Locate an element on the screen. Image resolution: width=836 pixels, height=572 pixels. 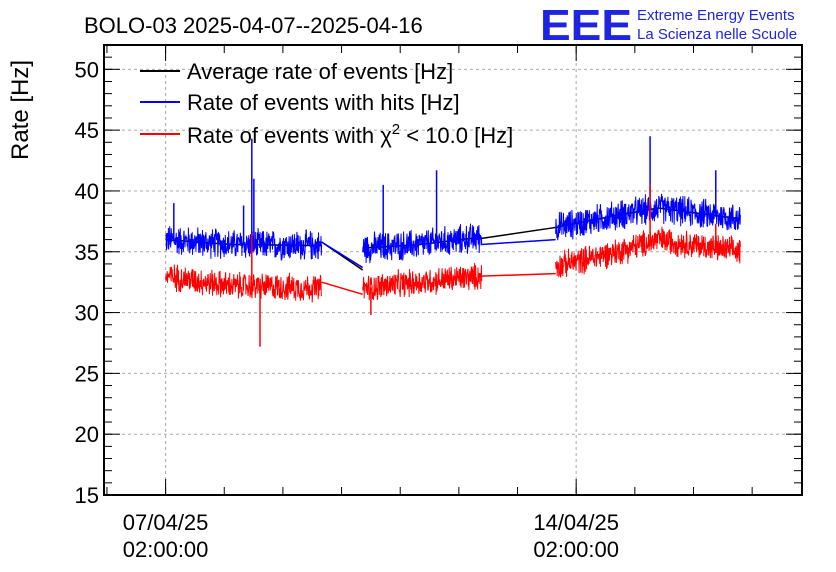
legend-label-chi2: Rate of events with χ2 < 10.0 [Hz] is located at coordinates (350, 134).